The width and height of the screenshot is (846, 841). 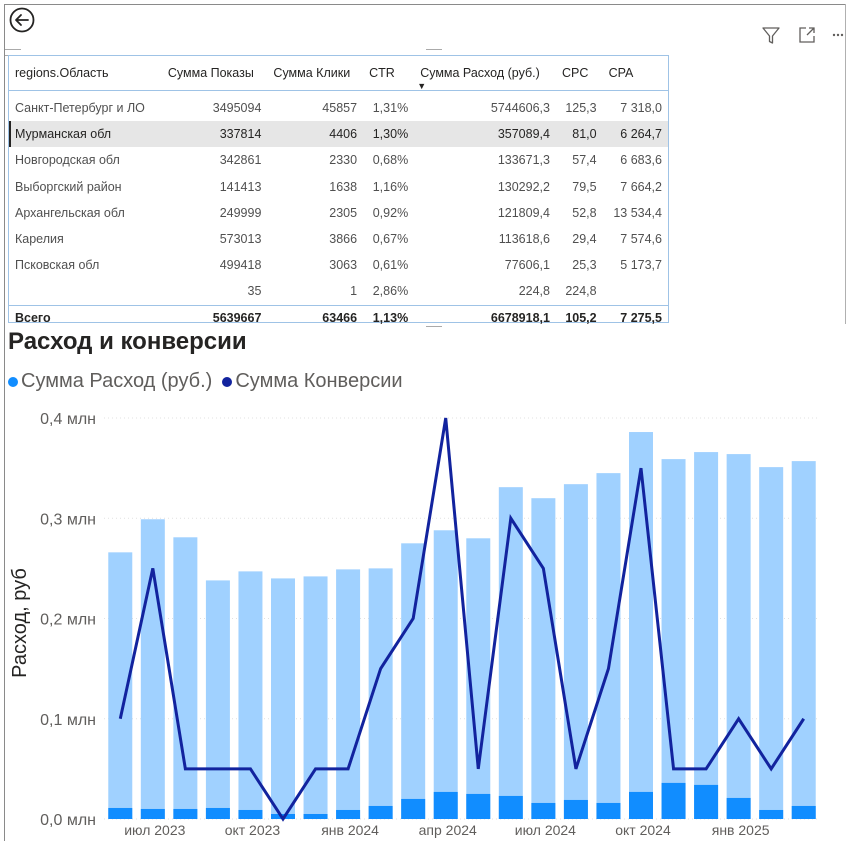 What do you see at coordinates (57, 265) in the screenshot?
I see `cell-region: Псковская обл` at bounding box center [57, 265].